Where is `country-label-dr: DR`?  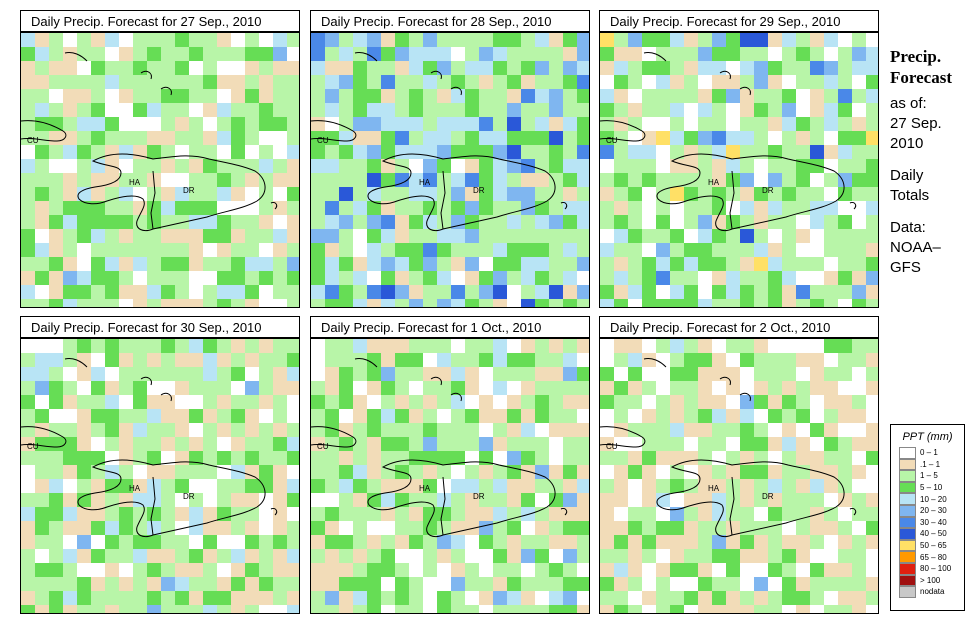
country-label-dr: DR is located at coordinates (189, 190).